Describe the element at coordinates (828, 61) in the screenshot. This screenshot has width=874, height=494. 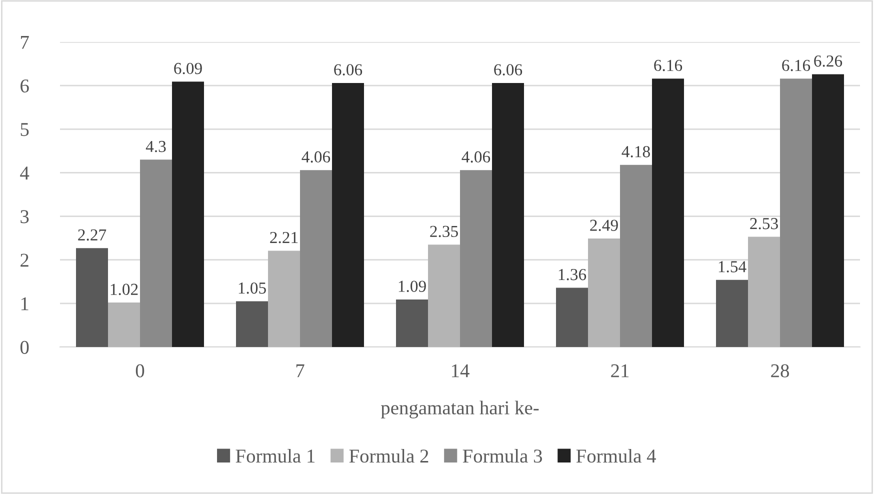
I see `data-label: 6.26` at that location.